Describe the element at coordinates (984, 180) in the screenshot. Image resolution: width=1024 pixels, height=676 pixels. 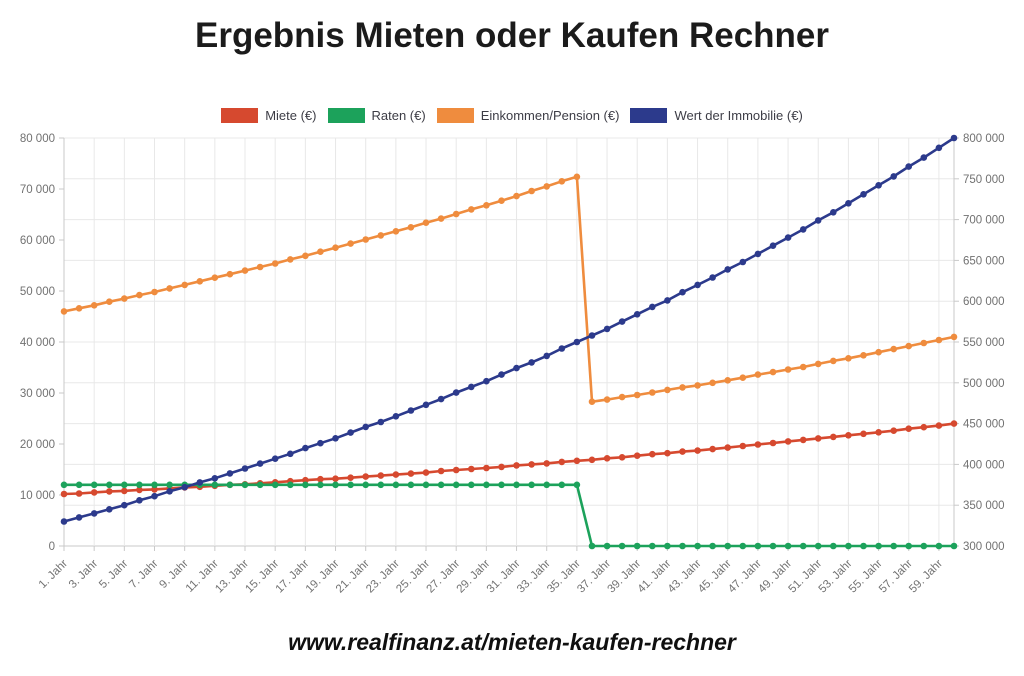
I see `y-right-tick-label: 750 000` at that location.